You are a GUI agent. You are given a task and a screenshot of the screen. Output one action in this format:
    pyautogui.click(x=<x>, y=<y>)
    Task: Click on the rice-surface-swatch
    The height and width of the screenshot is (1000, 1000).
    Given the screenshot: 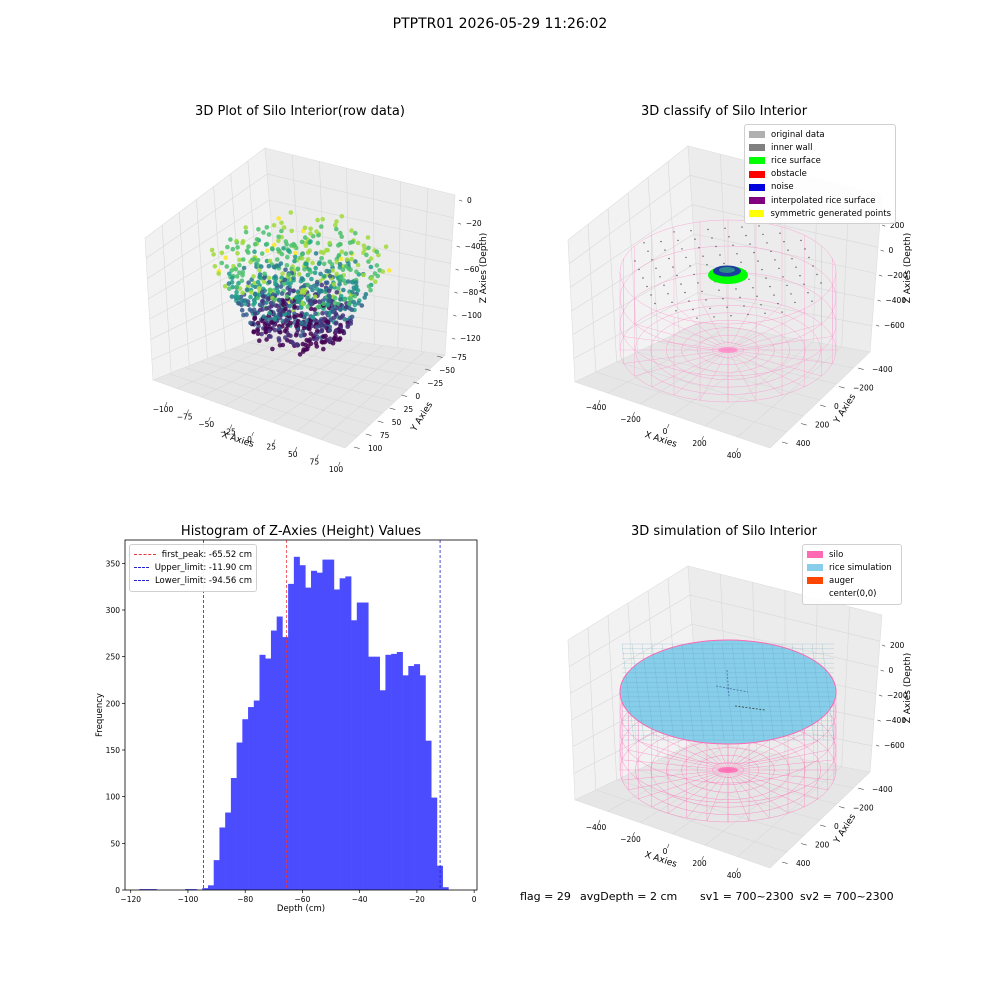 What is the action you would take?
    pyautogui.click(x=757, y=161)
    